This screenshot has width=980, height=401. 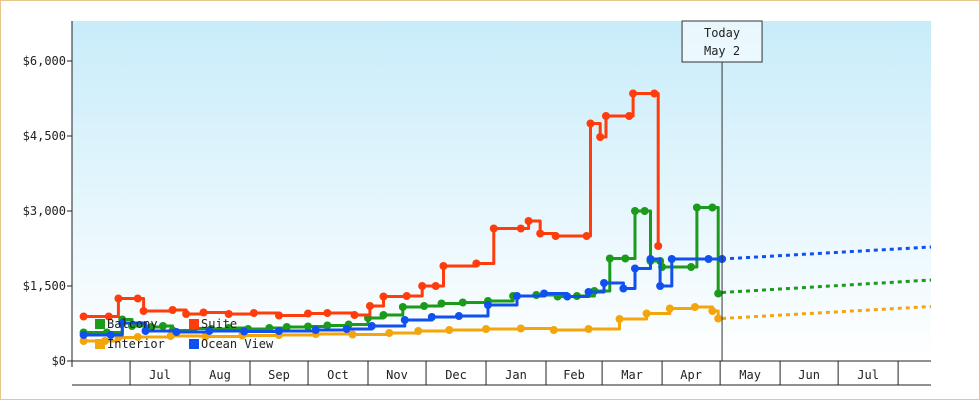 I want to click on projection-line-balcony, so click(x=826, y=286).